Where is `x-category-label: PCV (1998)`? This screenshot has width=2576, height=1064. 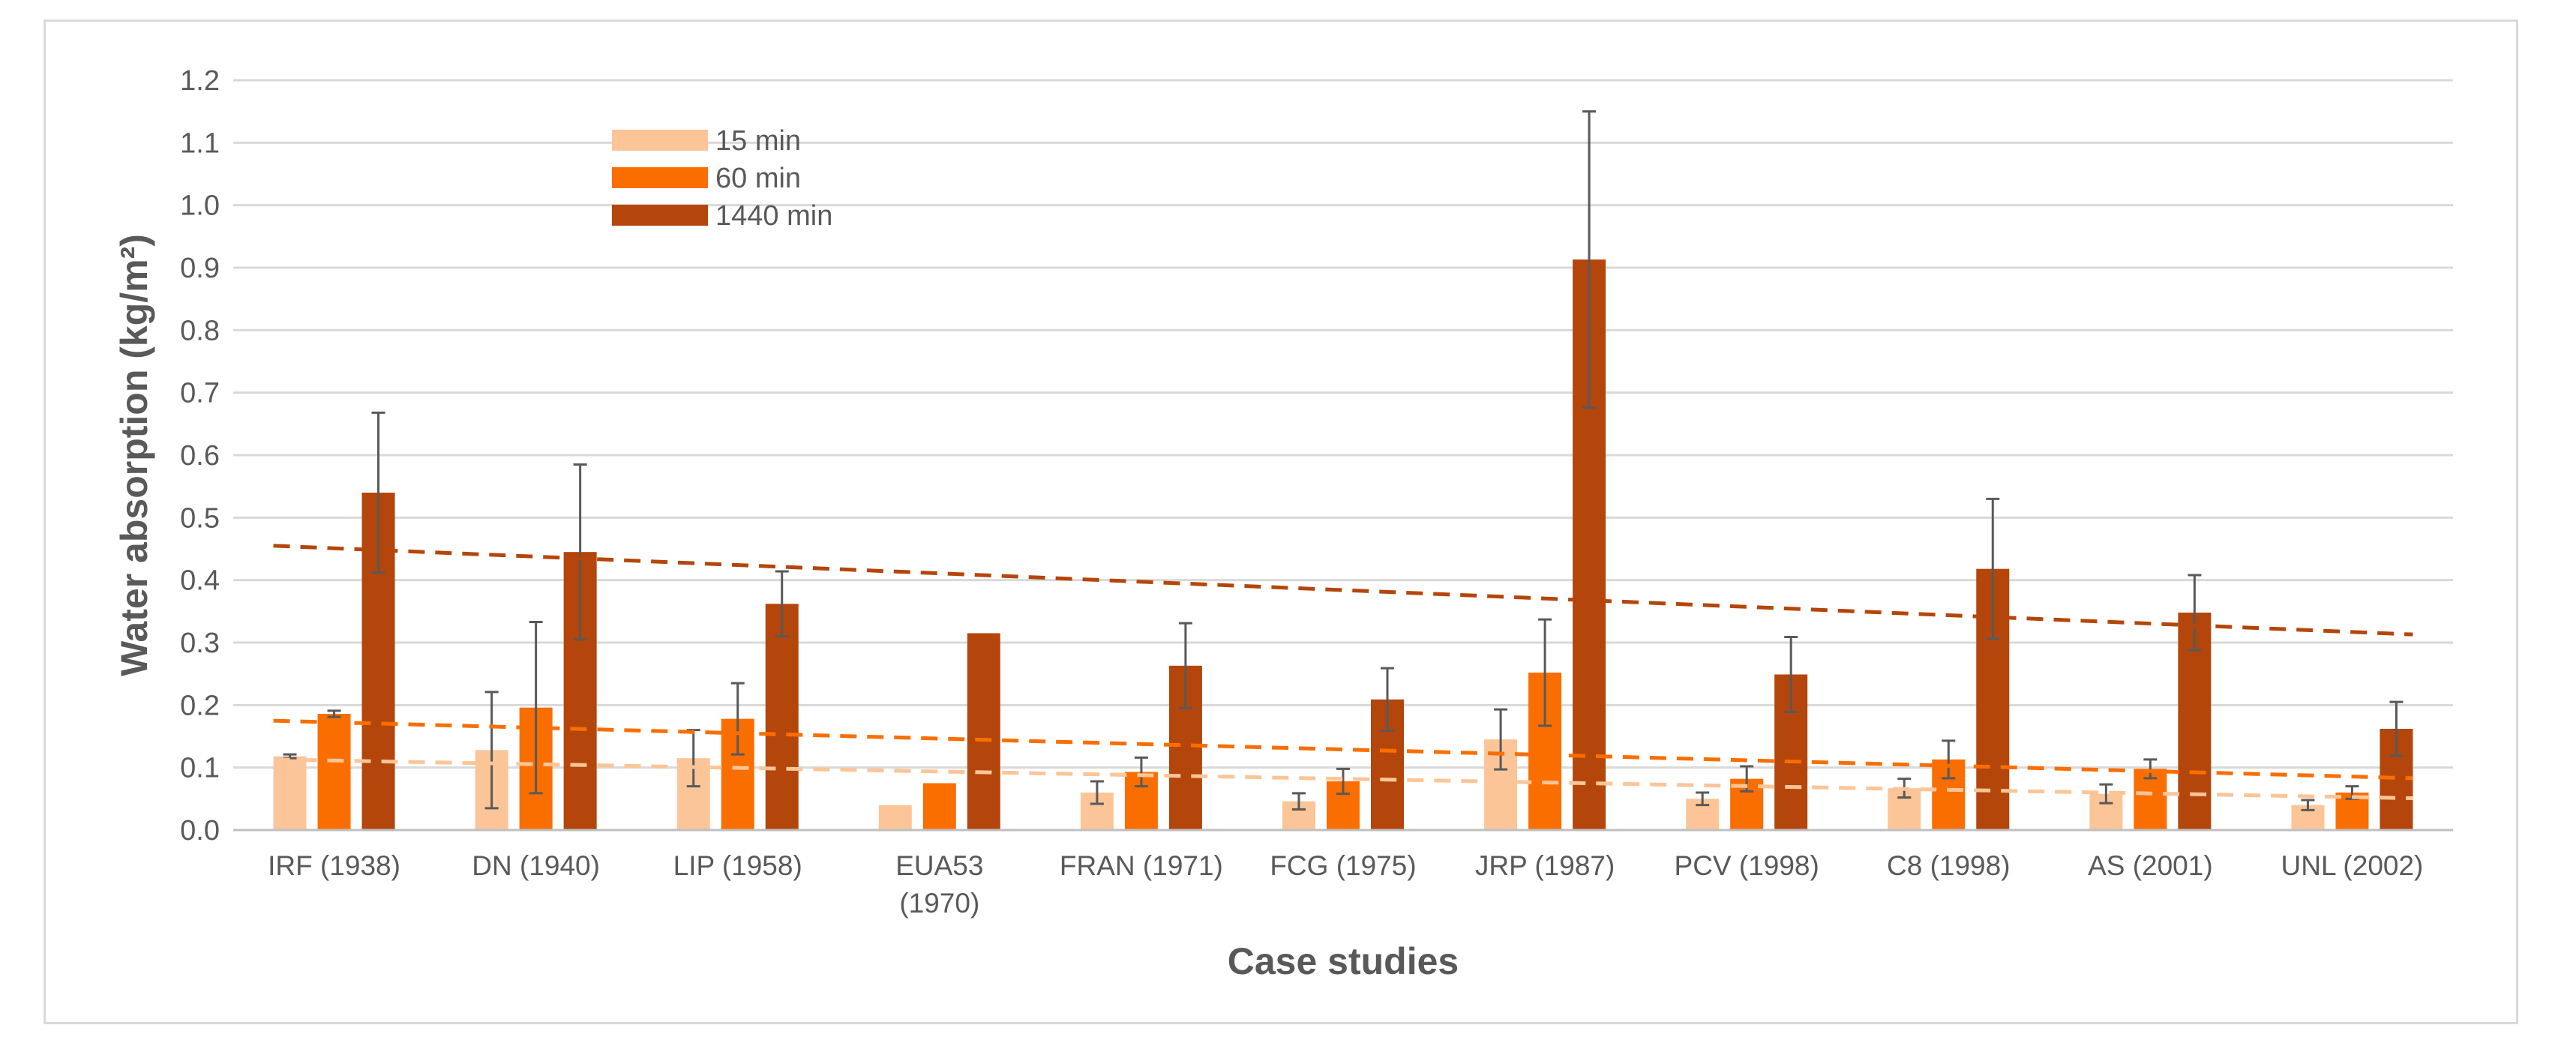
x-category-label: PCV (1998) is located at coordinates (1747, 865).